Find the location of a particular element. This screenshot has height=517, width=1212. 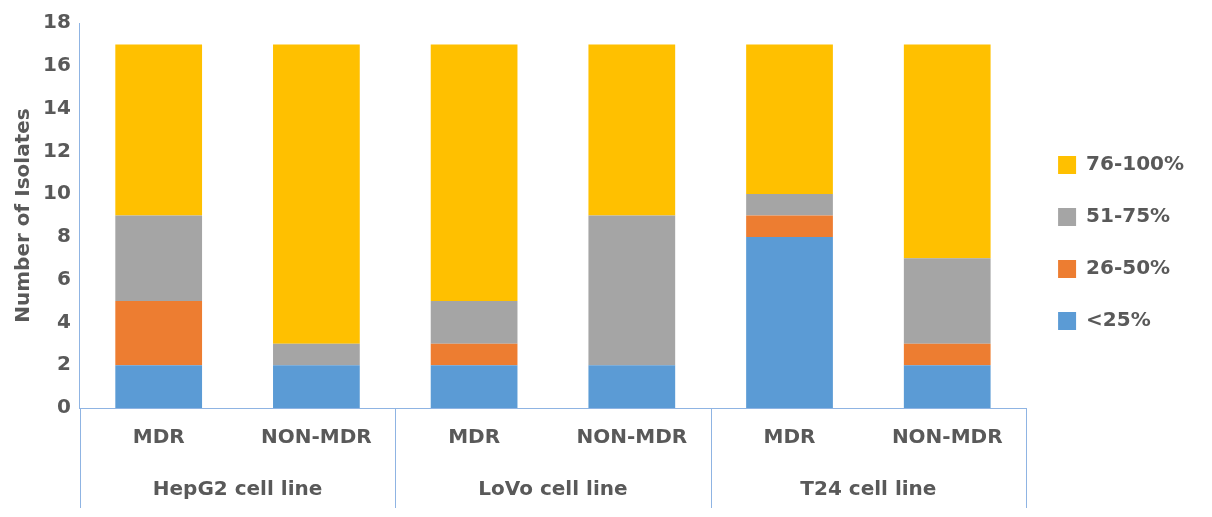

y-axis-title: Number of Isolates is located at coordinates (22, 215).